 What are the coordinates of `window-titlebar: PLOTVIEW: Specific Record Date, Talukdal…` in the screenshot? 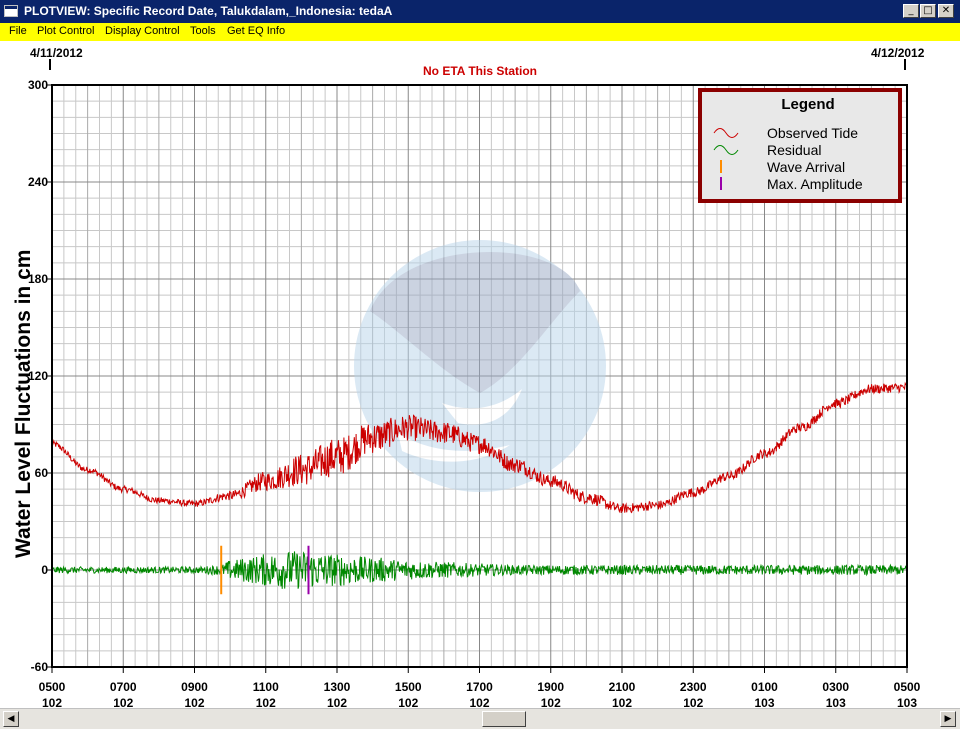 It's located at (480, 11).